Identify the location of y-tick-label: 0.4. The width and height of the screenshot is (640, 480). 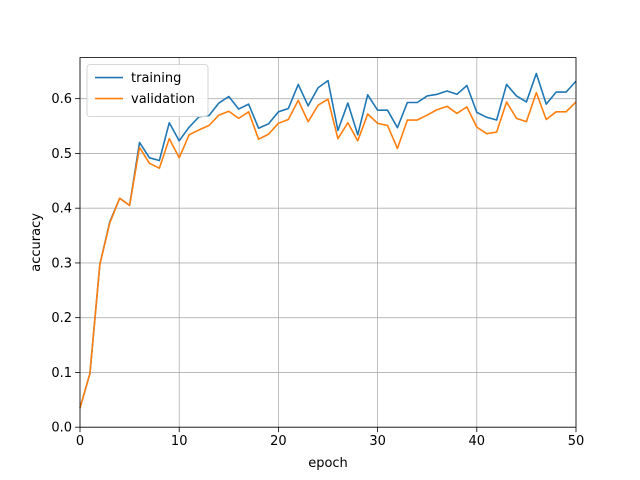
(61, 209).